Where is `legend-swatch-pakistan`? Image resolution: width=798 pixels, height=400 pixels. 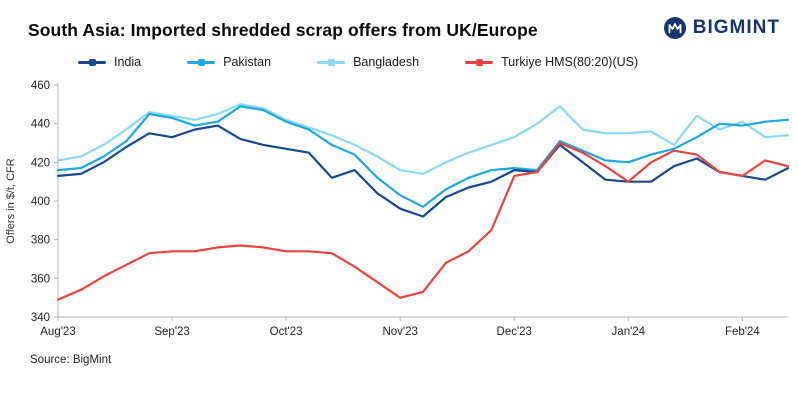
legend-swatch-pakistan is located at coordinates (201, 62).